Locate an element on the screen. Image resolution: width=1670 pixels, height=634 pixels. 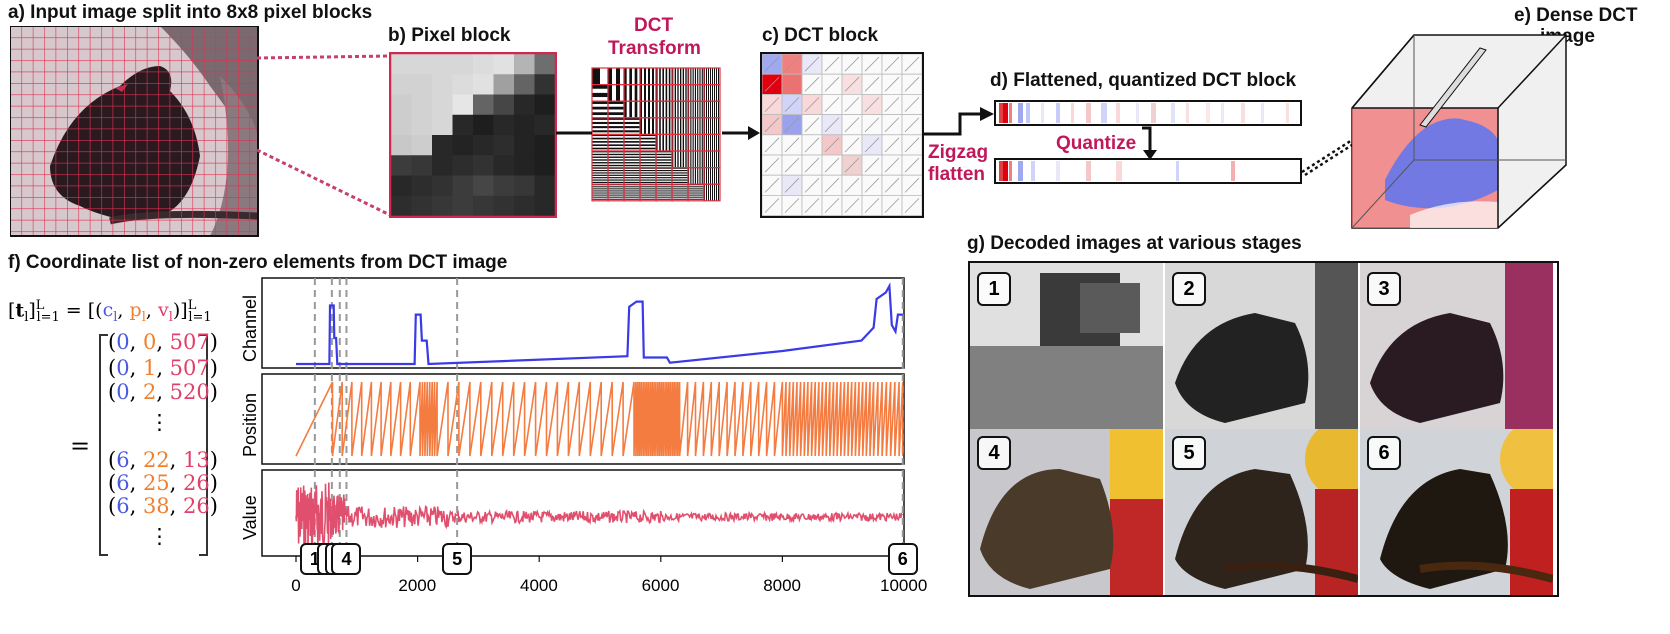
tuple-row: (0, 0, 507) is located at coordinates (163, 342).